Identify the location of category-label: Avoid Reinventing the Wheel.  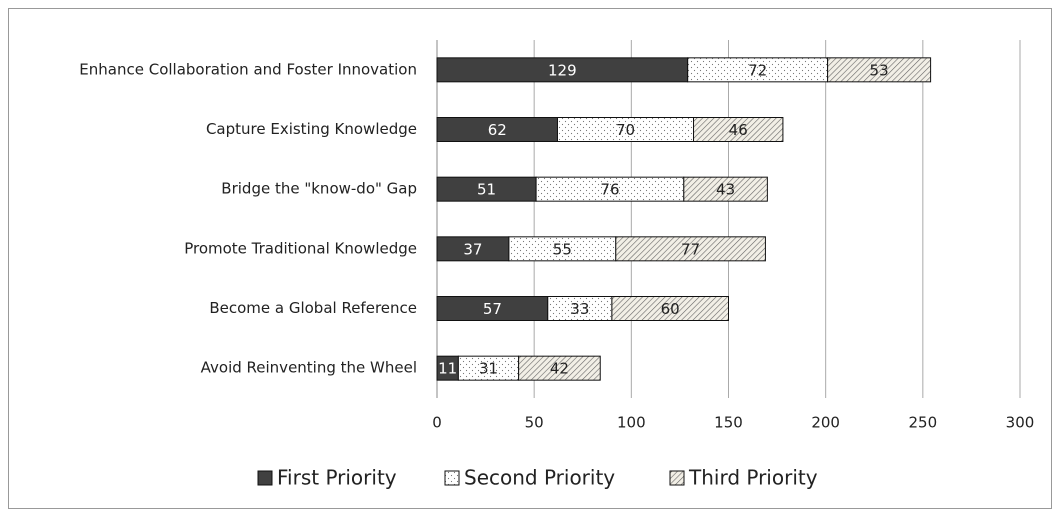
(309, 368).